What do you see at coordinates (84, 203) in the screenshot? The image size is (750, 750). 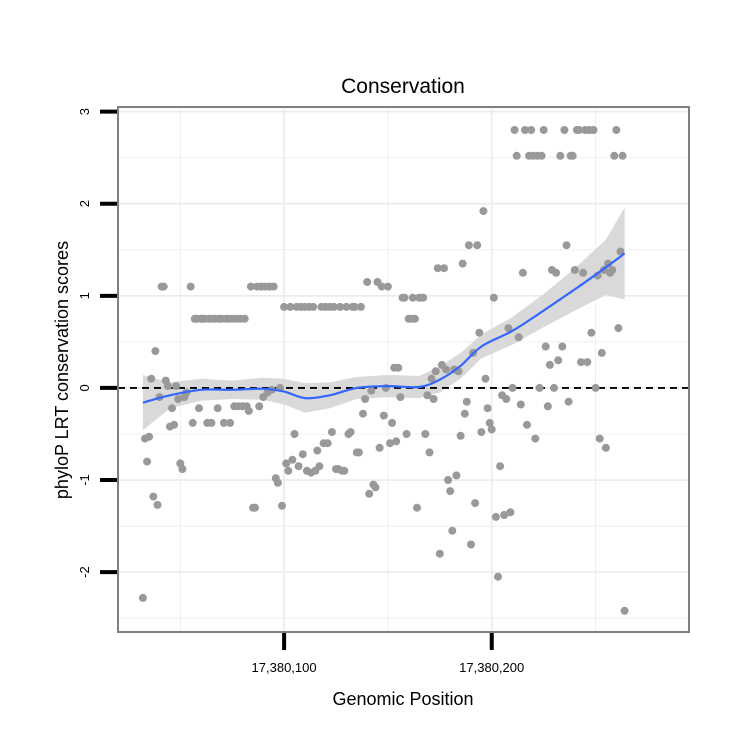 I see `y-tick-label-4: 2` at bounding box center [84, 203].